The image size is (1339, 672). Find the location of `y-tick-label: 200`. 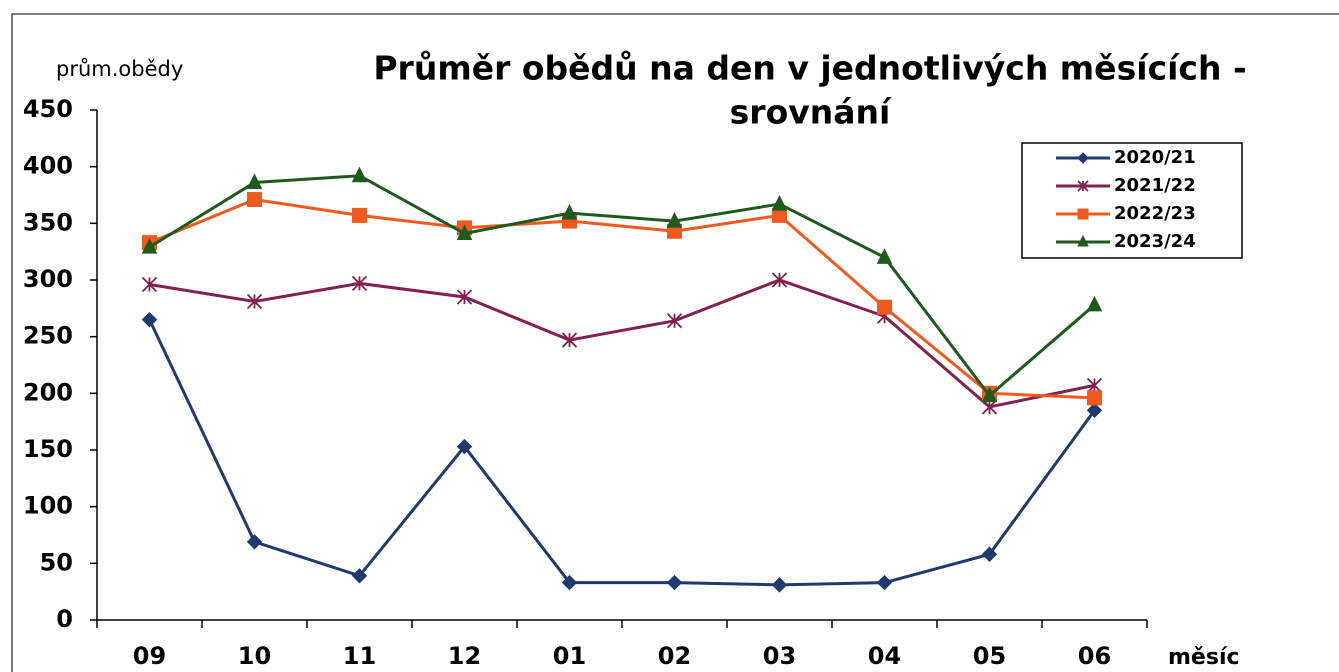

y-tick-label: 200 is located at coordinates (48, 392).